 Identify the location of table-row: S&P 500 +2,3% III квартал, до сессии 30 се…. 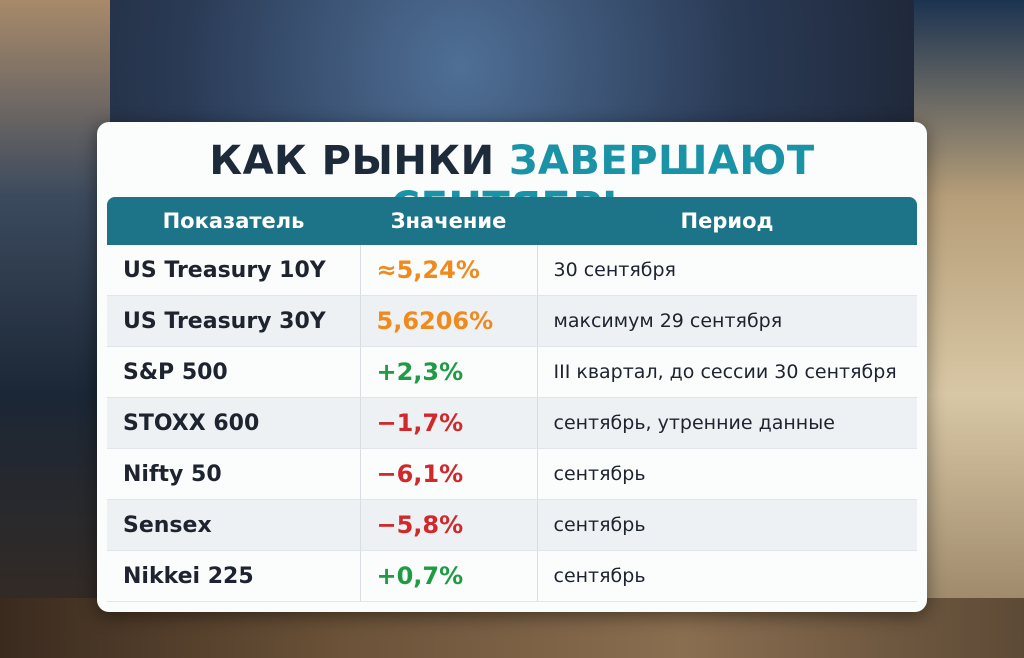
(512, 372).